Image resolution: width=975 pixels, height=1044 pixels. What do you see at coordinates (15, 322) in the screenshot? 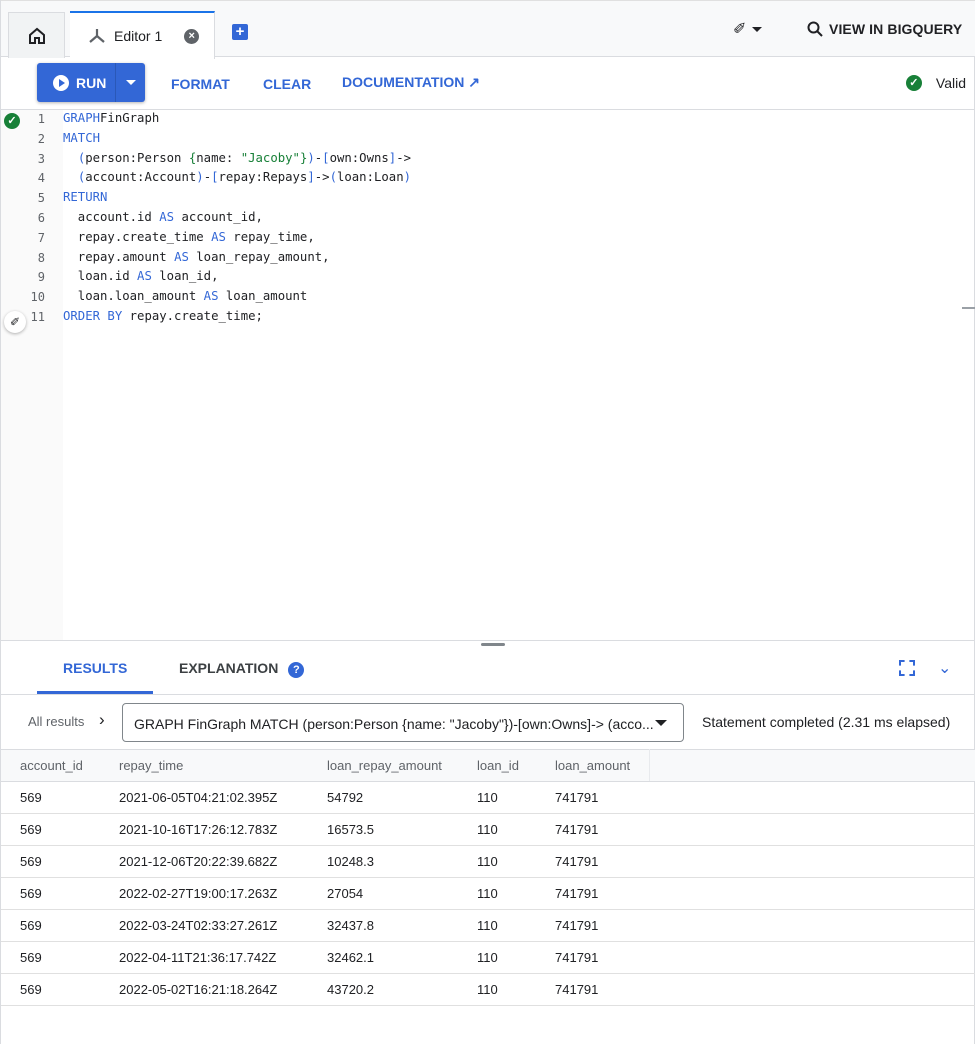
I see `magic-pen-icon: ✐` at bounding box center [15, 322].